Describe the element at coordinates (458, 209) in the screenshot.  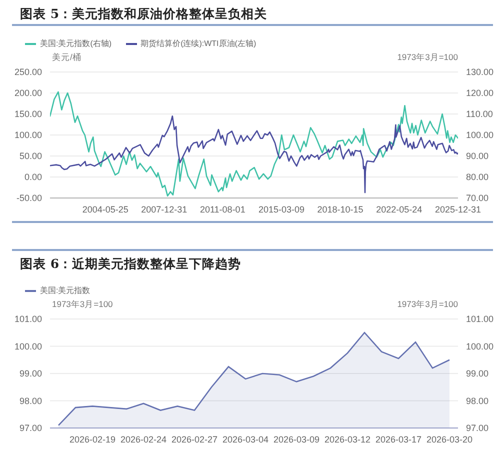
I see `x-tick-label: 2025-12-31` at that location.